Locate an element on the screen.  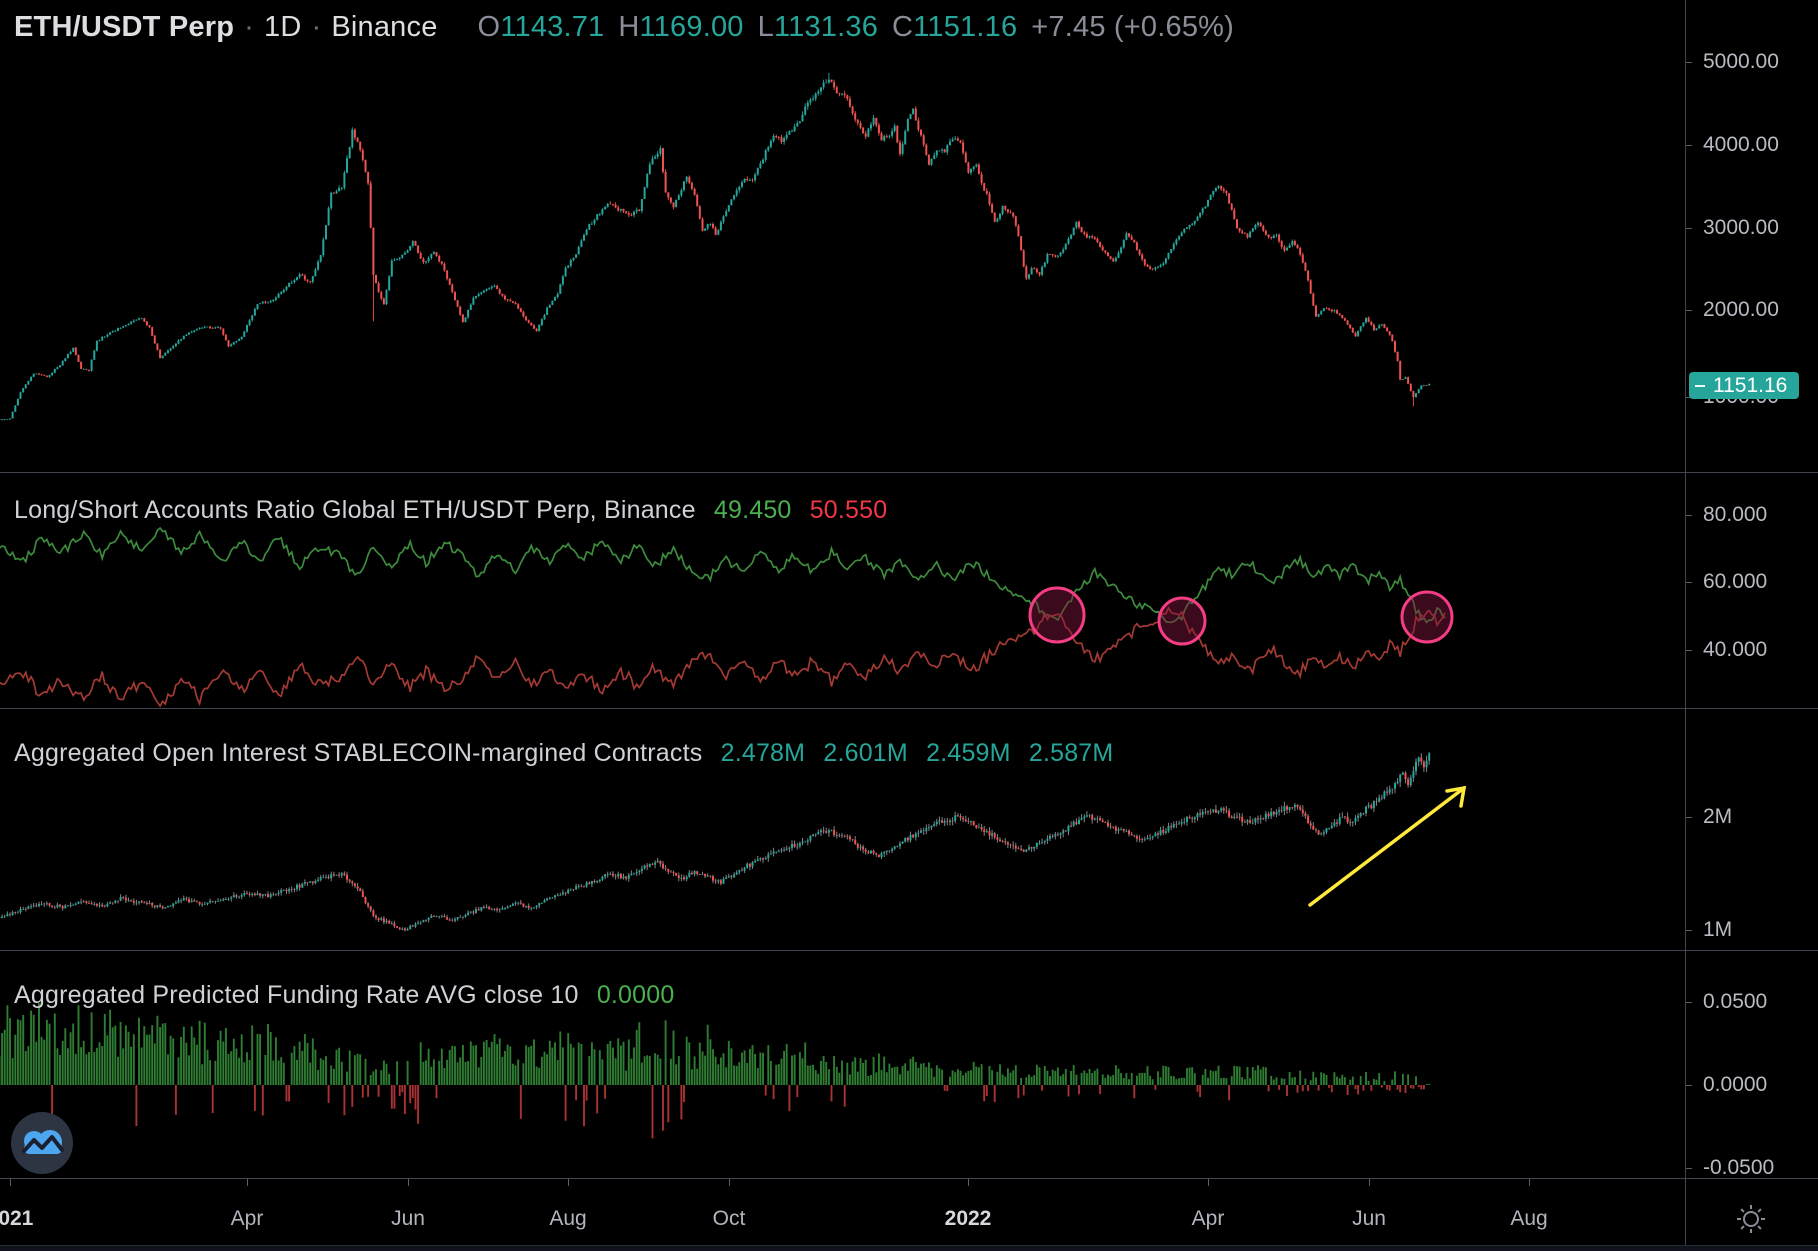
funding-positive-bars is located at coordinates (715, 1044).